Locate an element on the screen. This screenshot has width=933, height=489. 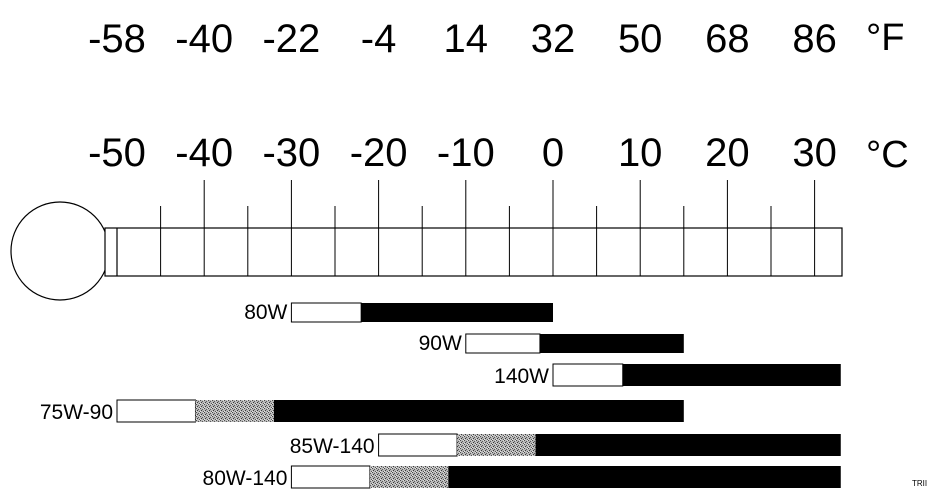
oil-bar: 75W-90 is located at coordinates (362, 411).